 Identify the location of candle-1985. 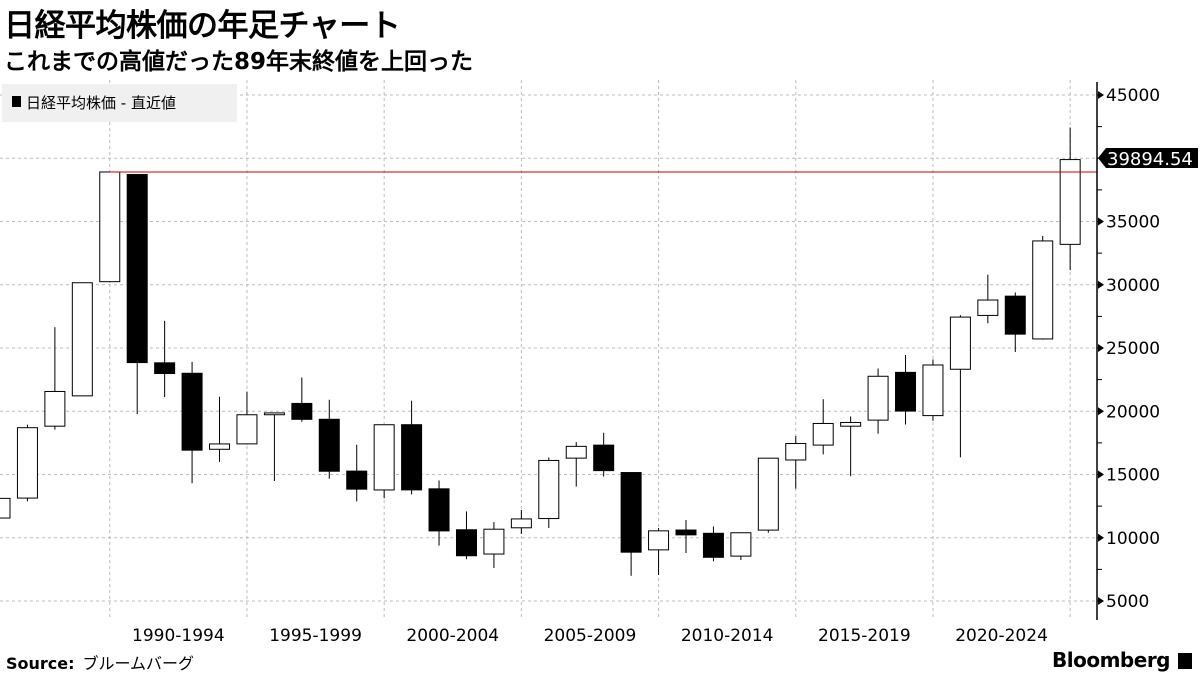
(5, 508).